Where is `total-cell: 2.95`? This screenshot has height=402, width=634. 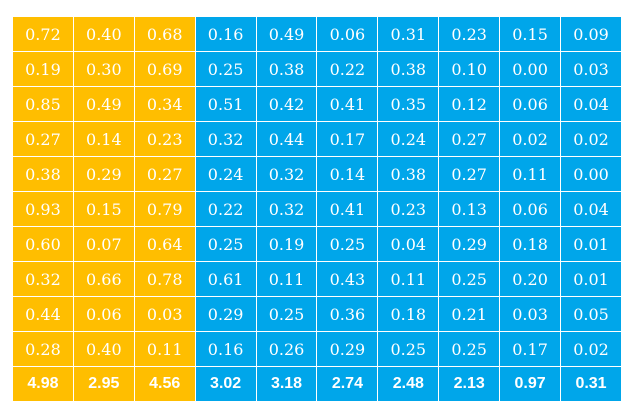
total-cell: 2.95 is located at coordinates (103, 384).